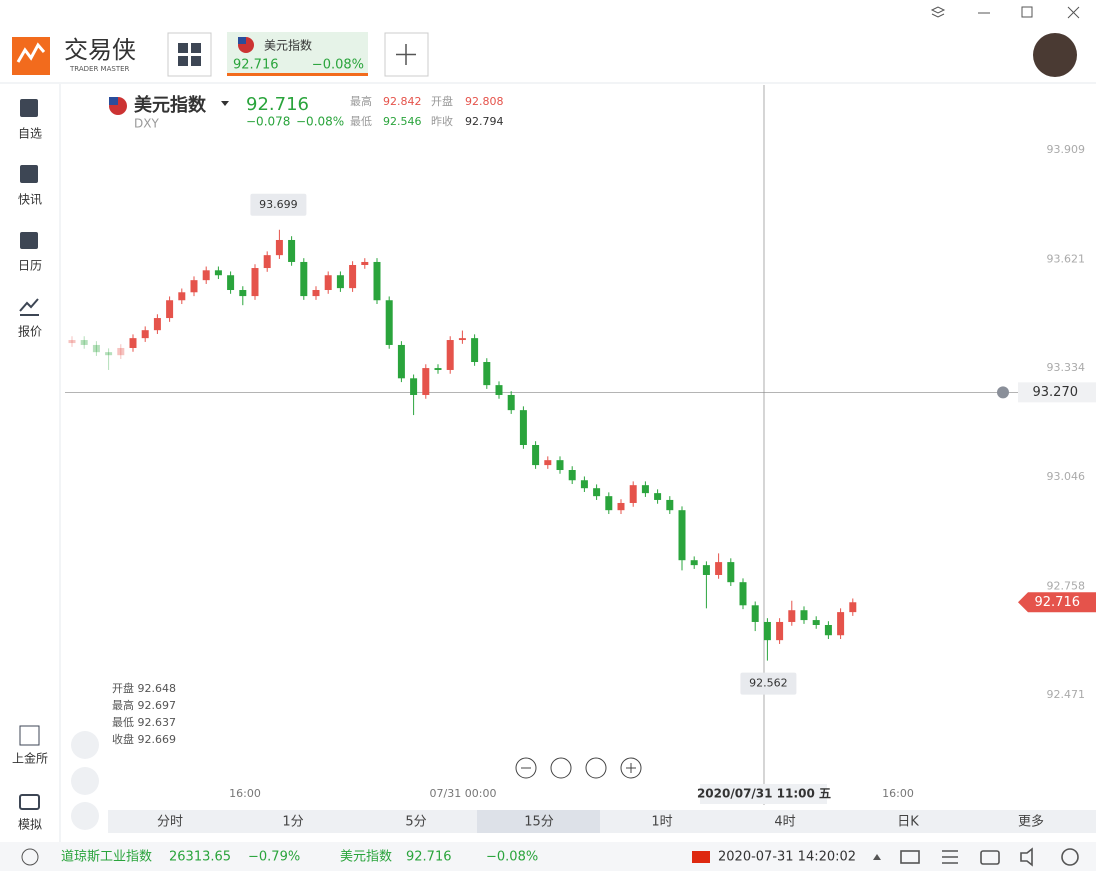 The width and height of the screenshot is (1096, 871). Describe the element at coordinates (146, 124) in the screenshot. I see `symbol-code: DXY` at that location.